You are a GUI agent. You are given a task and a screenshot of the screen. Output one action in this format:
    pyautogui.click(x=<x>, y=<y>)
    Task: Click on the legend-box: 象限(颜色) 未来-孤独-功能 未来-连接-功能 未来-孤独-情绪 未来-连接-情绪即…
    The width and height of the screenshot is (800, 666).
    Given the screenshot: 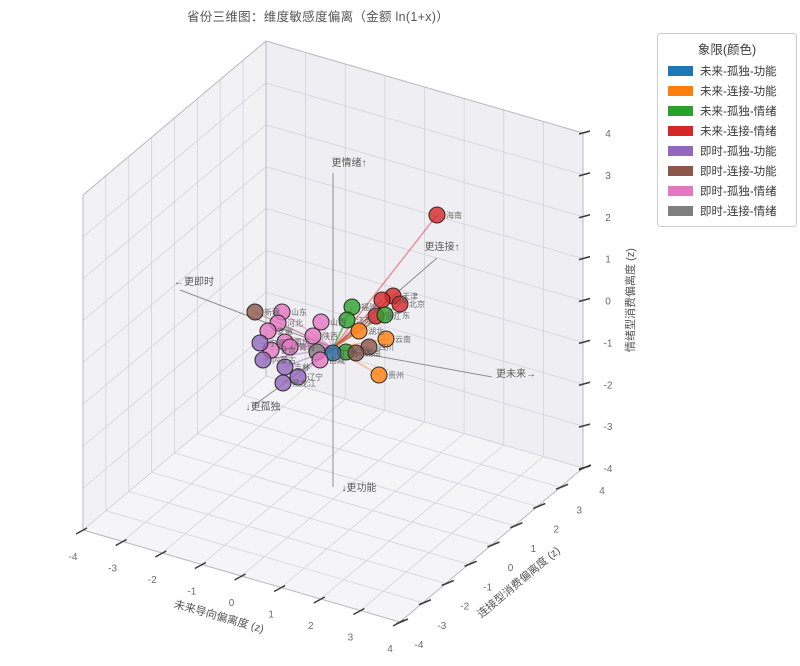 What is the action you would take?
    pyautogui.click(x=727, y=130)
    